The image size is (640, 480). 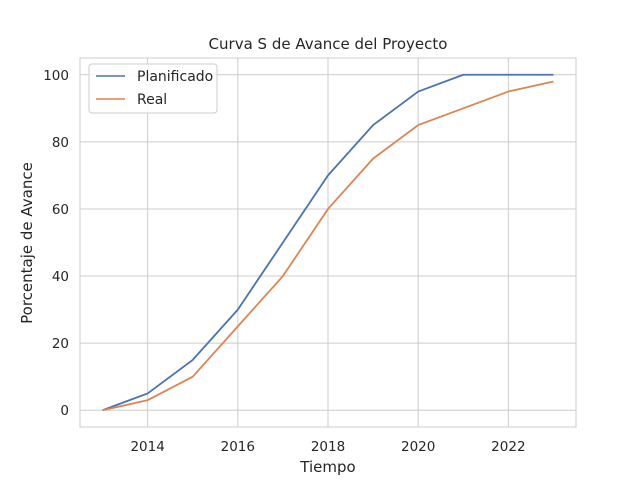 What do you see at coordinates (238, 447) in the screenshot?
I see `x-tick-label: 2016` at bounding box center [238, 447].